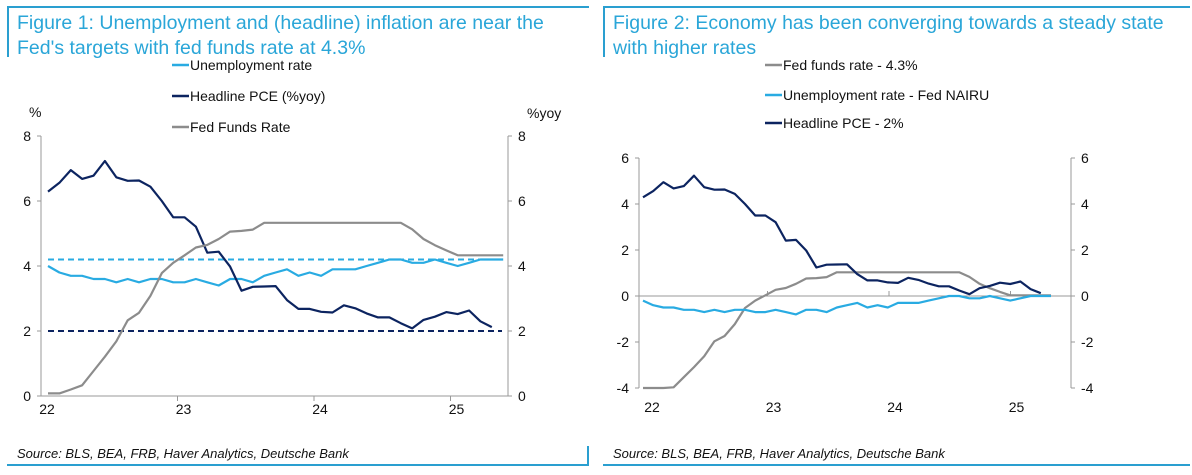  What do you see at coordinates (850, 65) in the screenshot?
I see `legend-label: Fed funds rate - 4.3%` at bounding box center [850, 65].